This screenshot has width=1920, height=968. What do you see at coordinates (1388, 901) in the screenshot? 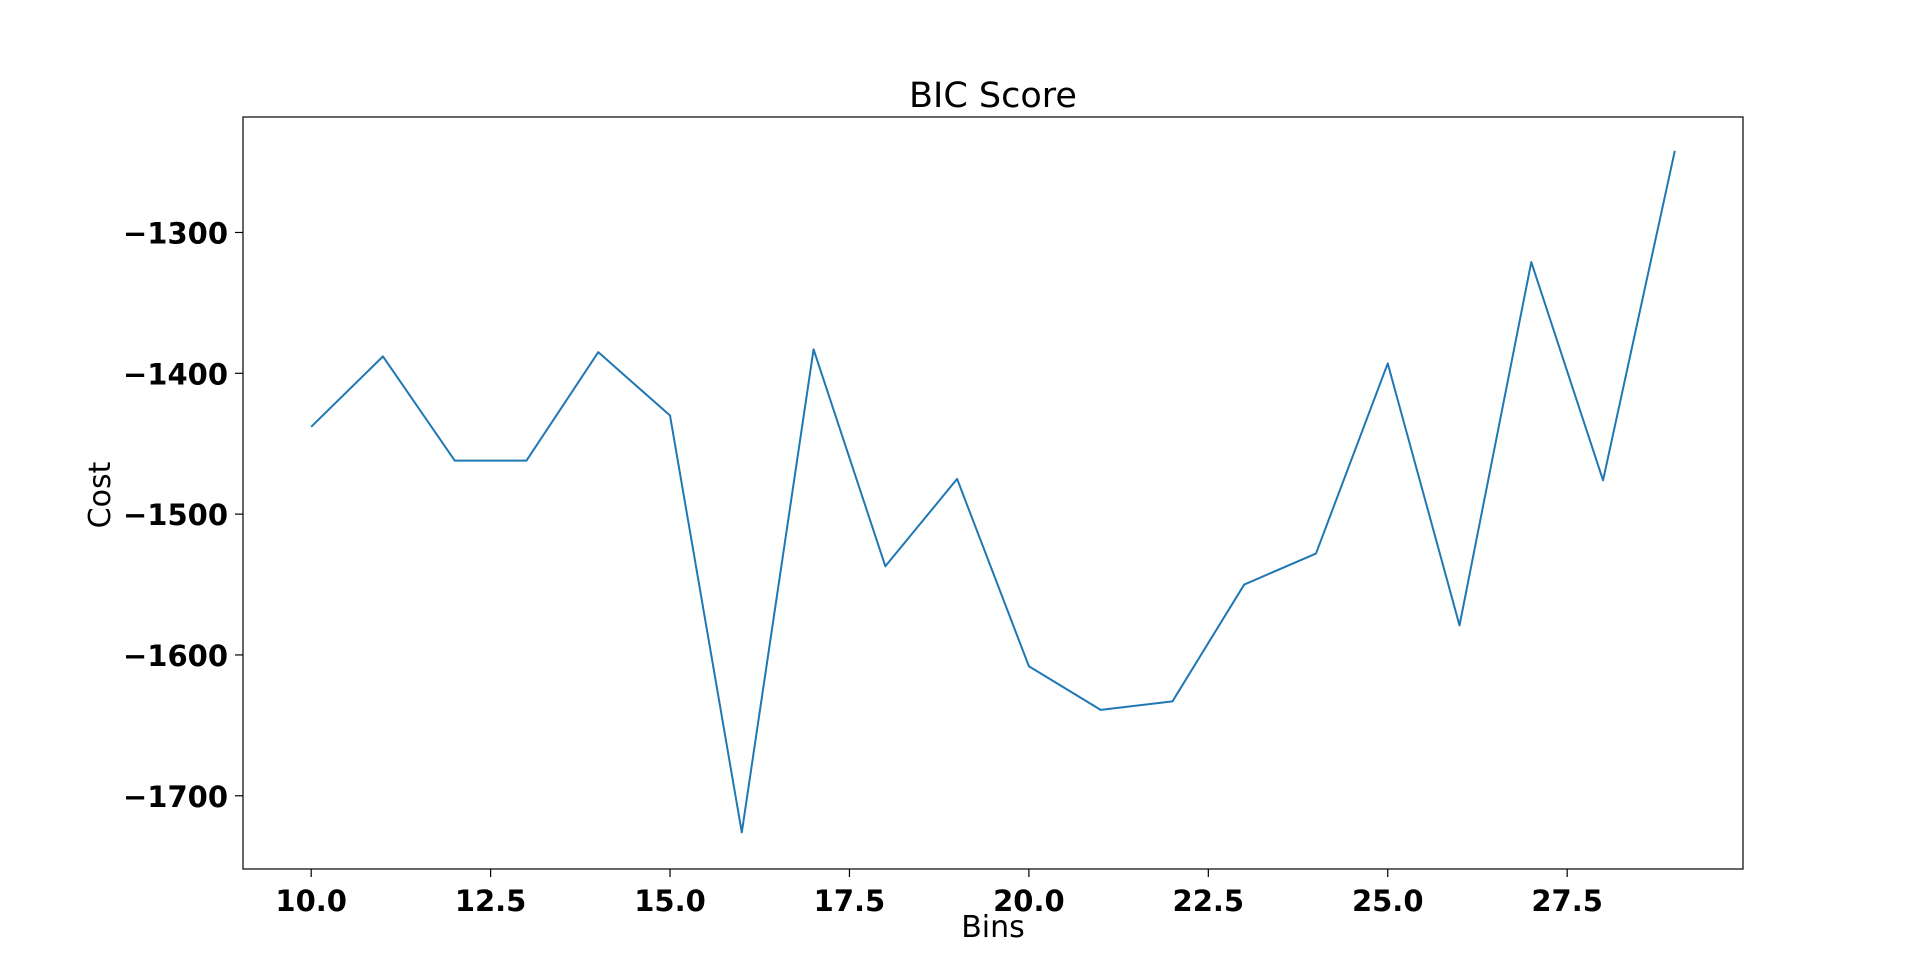
I see `x-tick-label: 25.0` at bounding box center [1388, 901].